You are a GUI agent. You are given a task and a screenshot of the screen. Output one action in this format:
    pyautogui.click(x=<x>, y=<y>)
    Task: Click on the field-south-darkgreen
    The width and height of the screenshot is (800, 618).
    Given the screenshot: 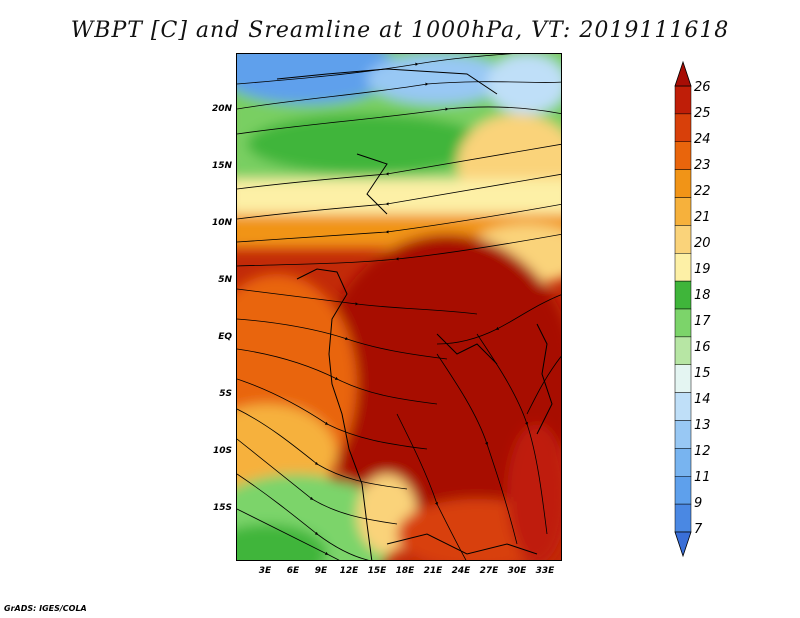 What is the action you would take?
    pyautogui.click(x=282, y=542)
    